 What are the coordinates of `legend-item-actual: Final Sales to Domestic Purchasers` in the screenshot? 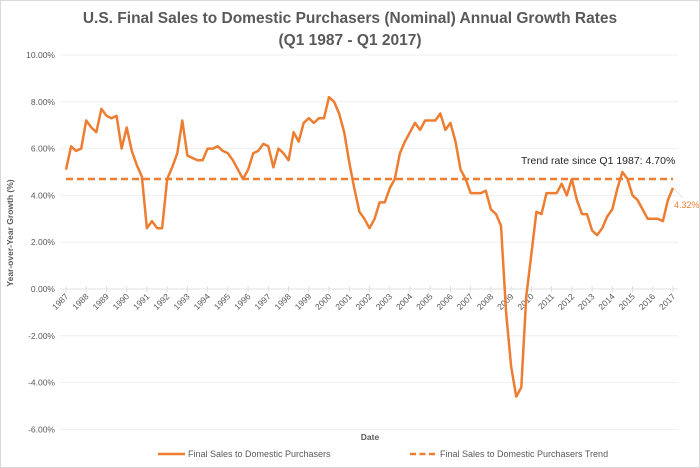 It's located at (244, 454).